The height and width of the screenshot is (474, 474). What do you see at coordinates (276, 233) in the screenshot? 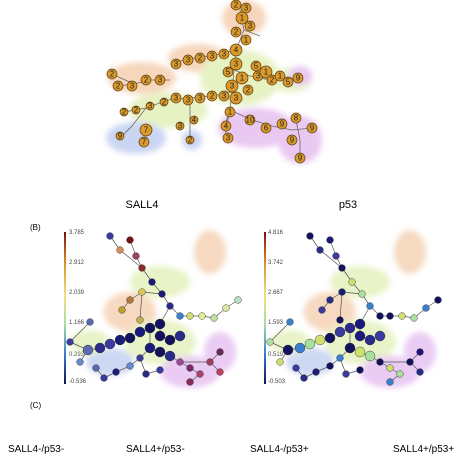
I see `scale-tick: 4.816` at bounding box center [276, 233].